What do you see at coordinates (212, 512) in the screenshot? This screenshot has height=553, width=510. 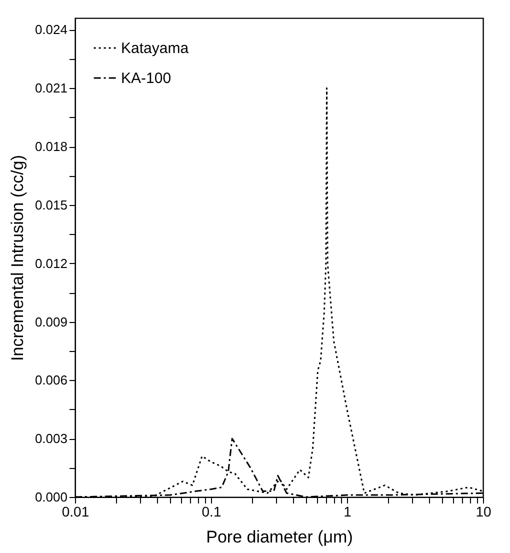 I see `x-tick-label: 0.1` at bounding box center [212, 512].